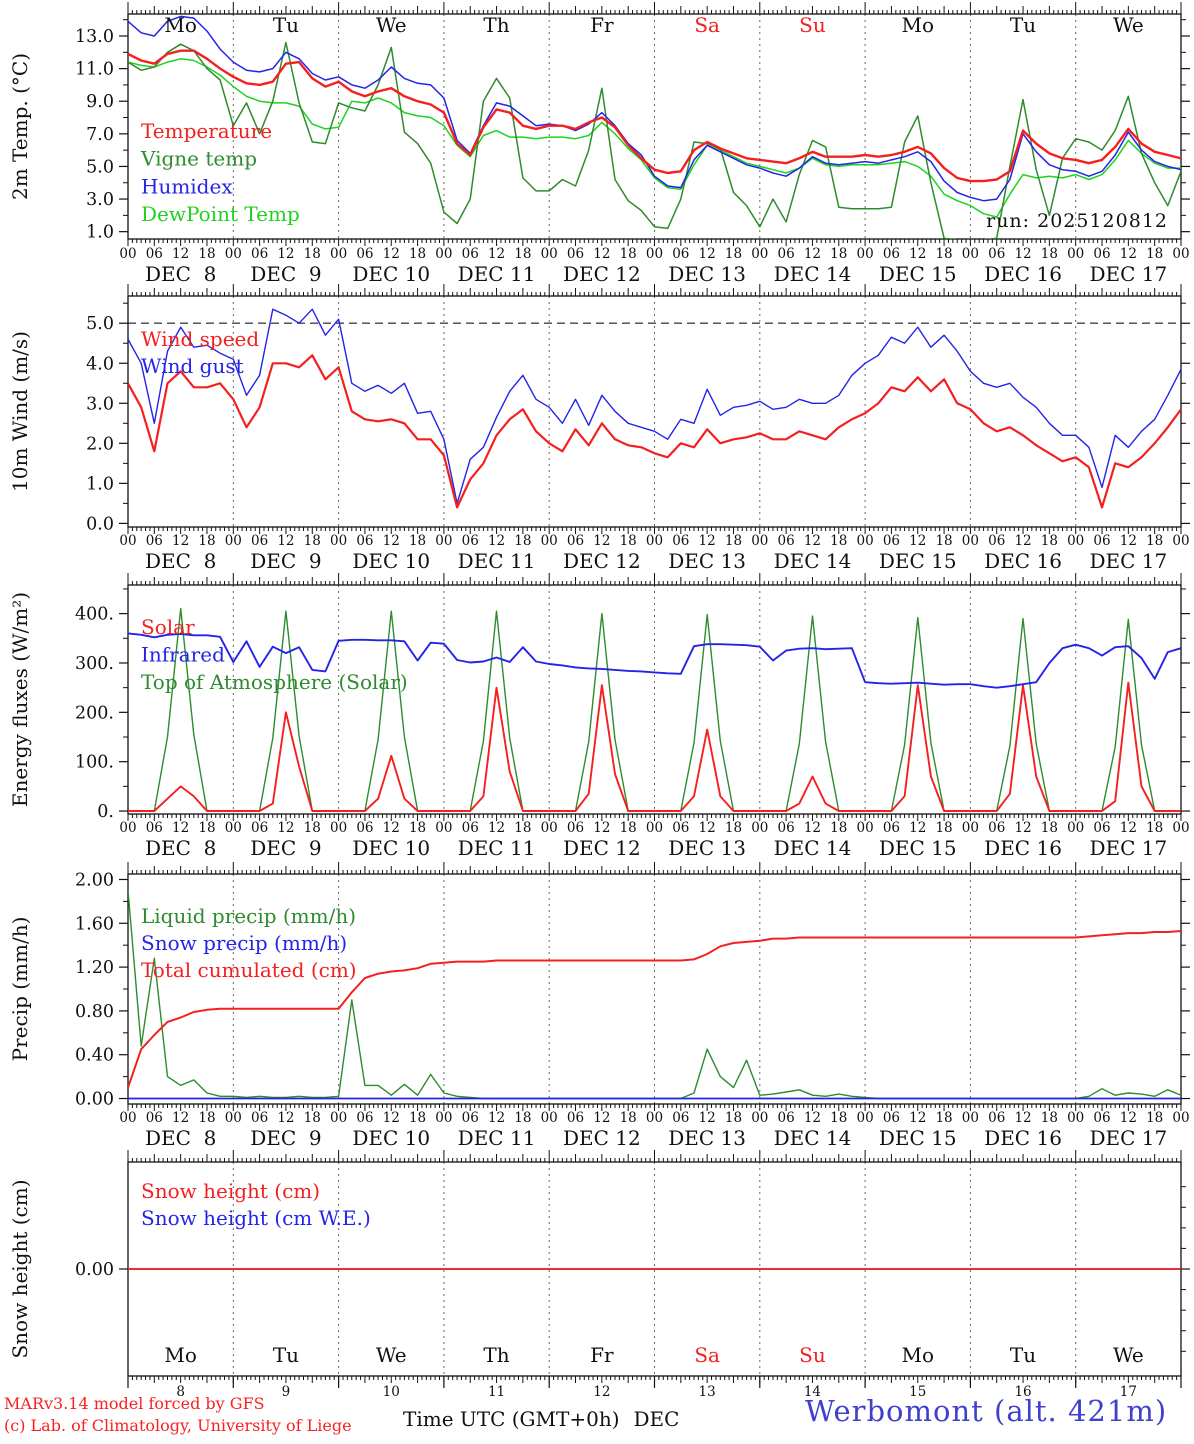 Image resolution: width=1194 pixels, height=1444 pixels. What do you see at coordinates (220, 214) in the screenshot?
I see `legend-temp-3: DewPoint Temp` at bounding box center [220, 214].